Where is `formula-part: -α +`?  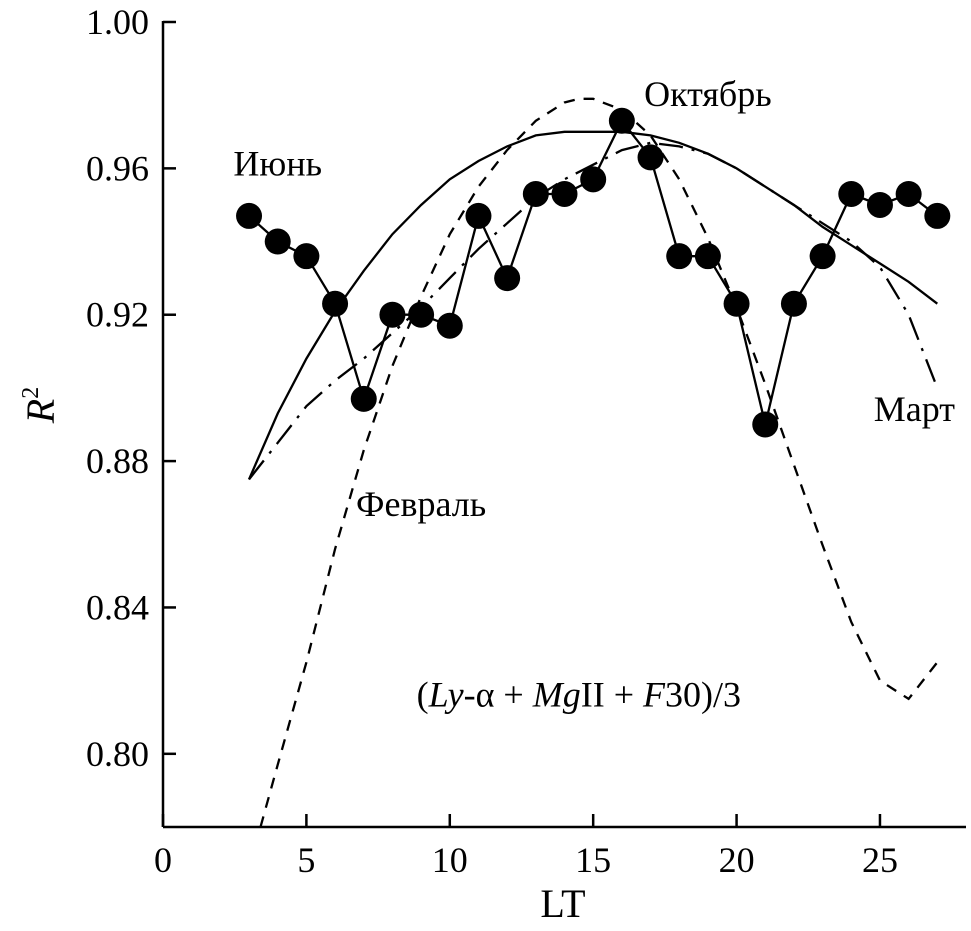 formula-part: -α + is located at coordinates (498, 694).